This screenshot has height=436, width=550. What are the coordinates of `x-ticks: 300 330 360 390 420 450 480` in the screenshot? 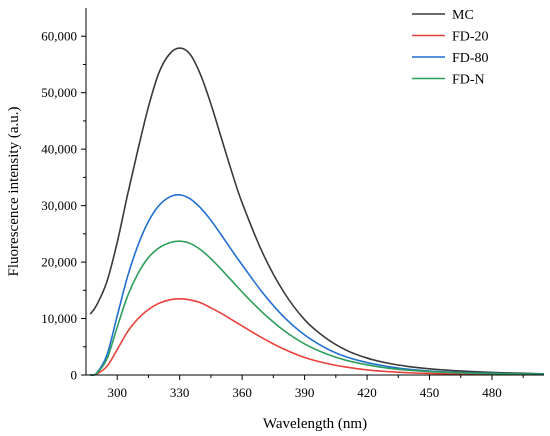 It's located at (315, 387).